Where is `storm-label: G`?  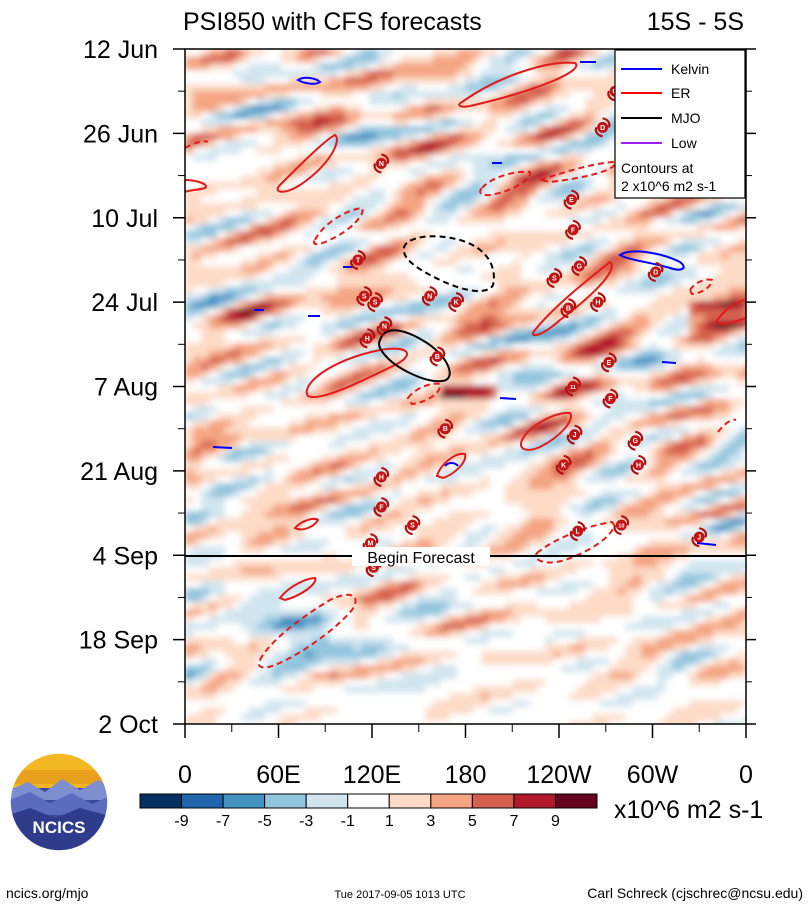 storm-label: G is located at coordinates (636, 441).